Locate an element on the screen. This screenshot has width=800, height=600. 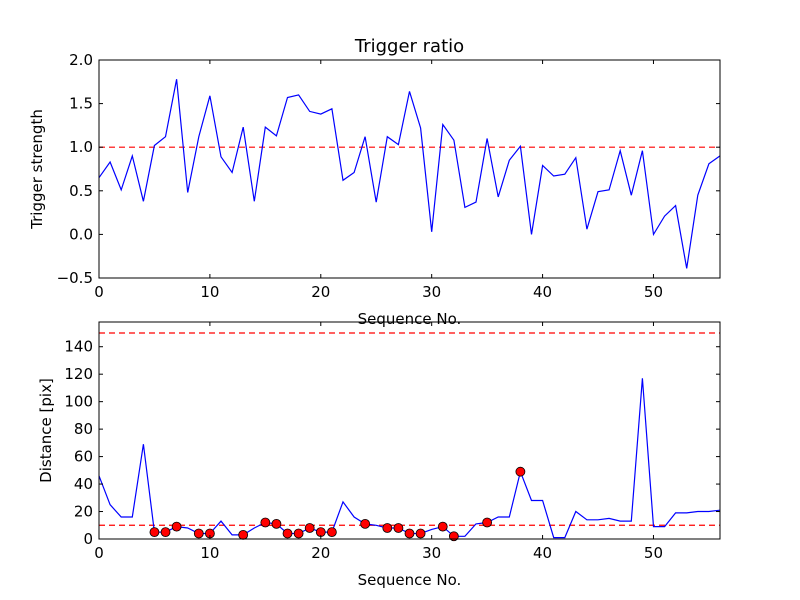
y-tick-label: 140 is located at coordinates (78, 347).